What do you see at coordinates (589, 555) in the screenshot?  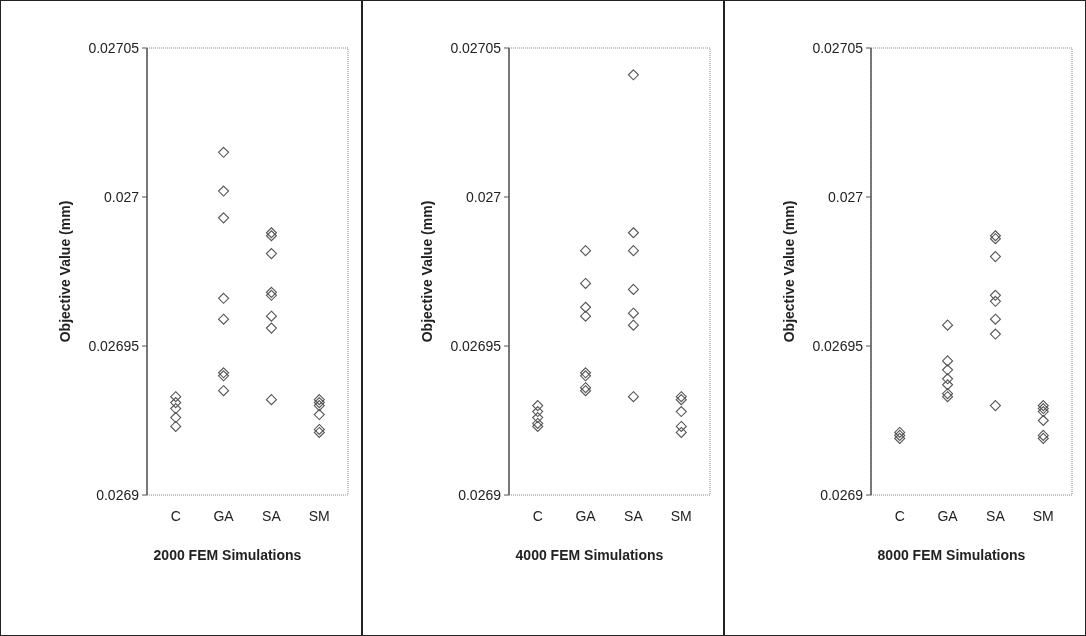 I see `x-axis-title: 4000 FEM Simulations` at bounding box center [589, 555].